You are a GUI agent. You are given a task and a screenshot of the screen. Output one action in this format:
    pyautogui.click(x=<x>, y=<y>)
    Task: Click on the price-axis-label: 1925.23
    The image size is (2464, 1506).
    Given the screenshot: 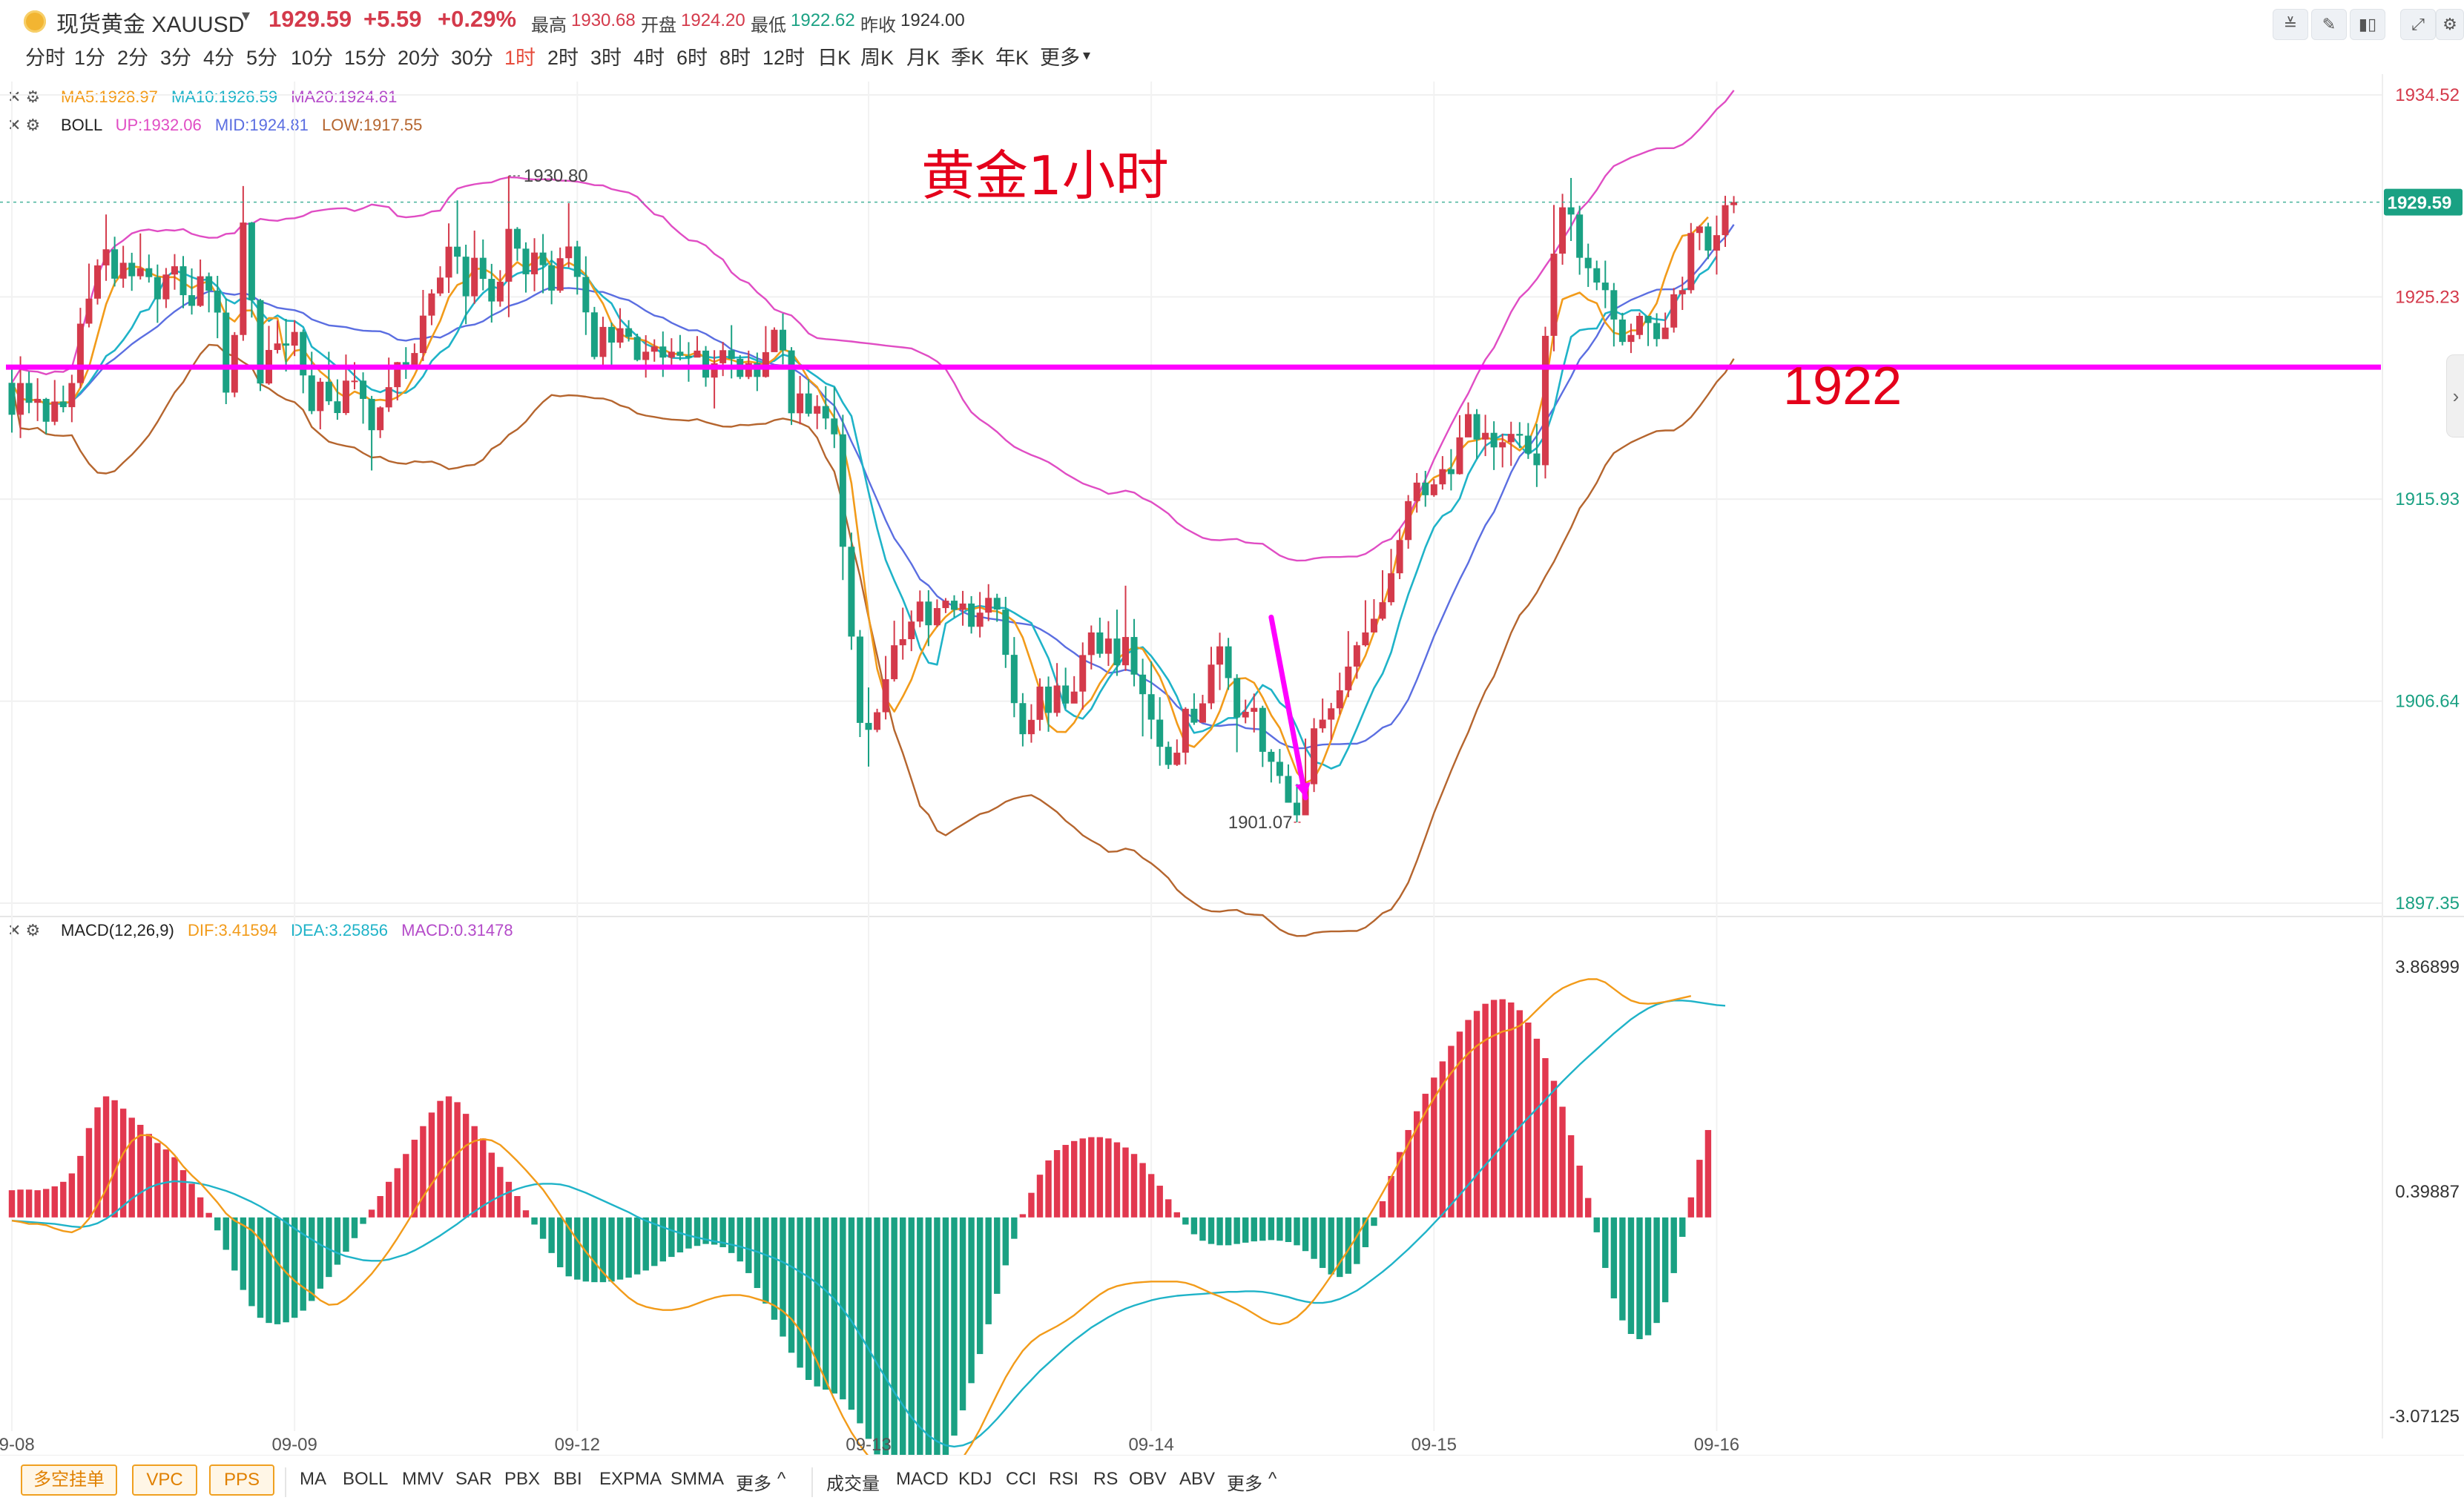 What is the action you would take?
    pyautogui.click(x=2428, y=297)
    